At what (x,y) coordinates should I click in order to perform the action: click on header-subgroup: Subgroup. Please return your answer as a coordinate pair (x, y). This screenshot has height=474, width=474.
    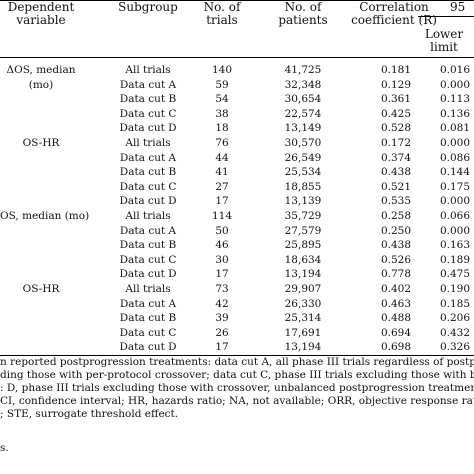
    Looking at the image, I should click on (148, 7).